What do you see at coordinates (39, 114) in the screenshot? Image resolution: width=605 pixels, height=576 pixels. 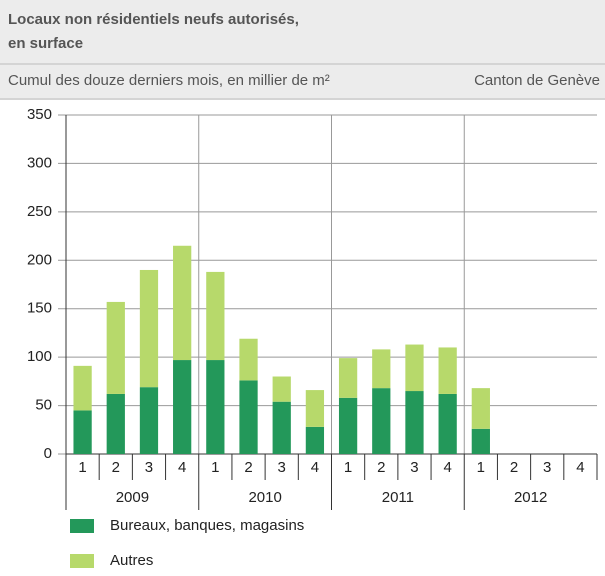 I see `y-tick-label: 350` at bounding box center [39, 114].